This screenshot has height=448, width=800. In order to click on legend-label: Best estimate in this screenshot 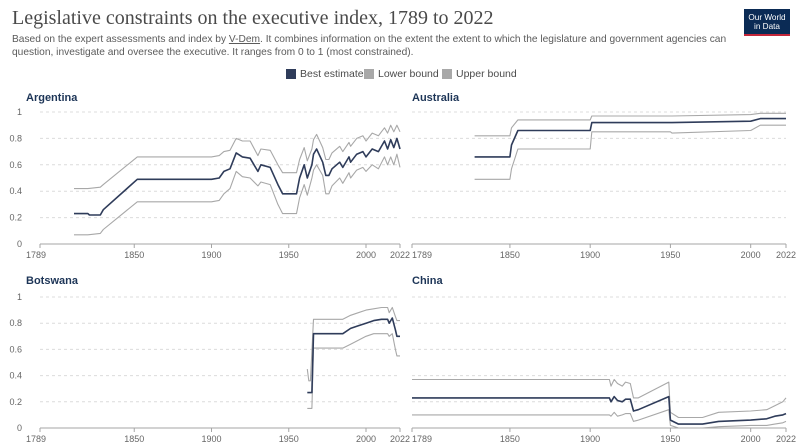, I will do `click(332, 74)`.